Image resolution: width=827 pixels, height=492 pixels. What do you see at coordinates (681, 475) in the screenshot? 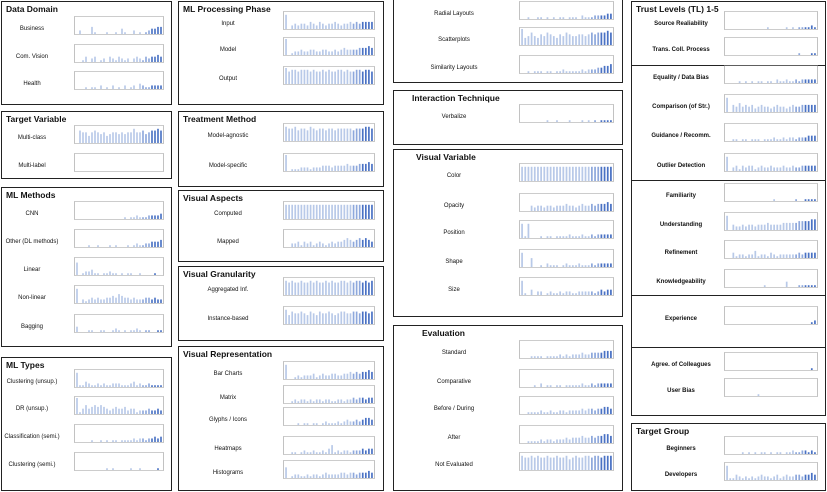
I see `row-label: Developers` at bounding box center [681, 475].